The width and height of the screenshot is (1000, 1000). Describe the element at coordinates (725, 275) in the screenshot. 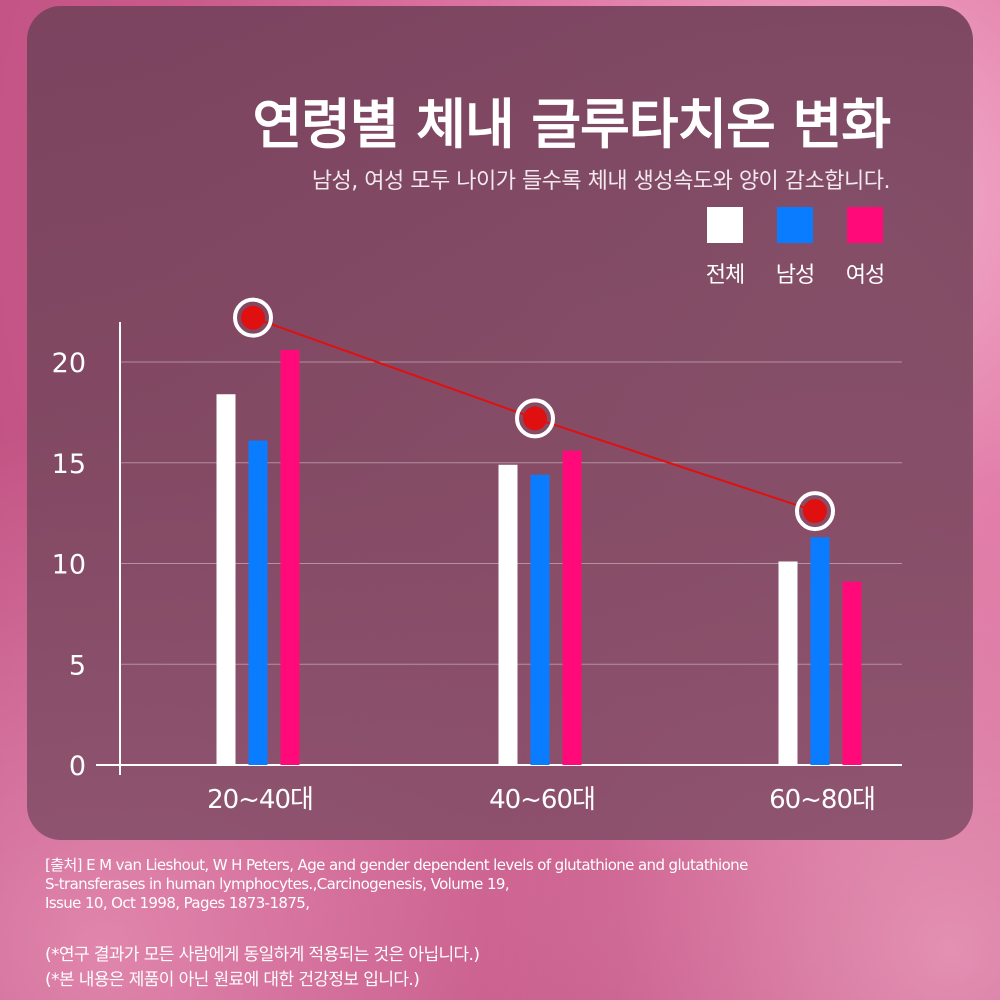

I see `legend-label-total: 전체` at that location.